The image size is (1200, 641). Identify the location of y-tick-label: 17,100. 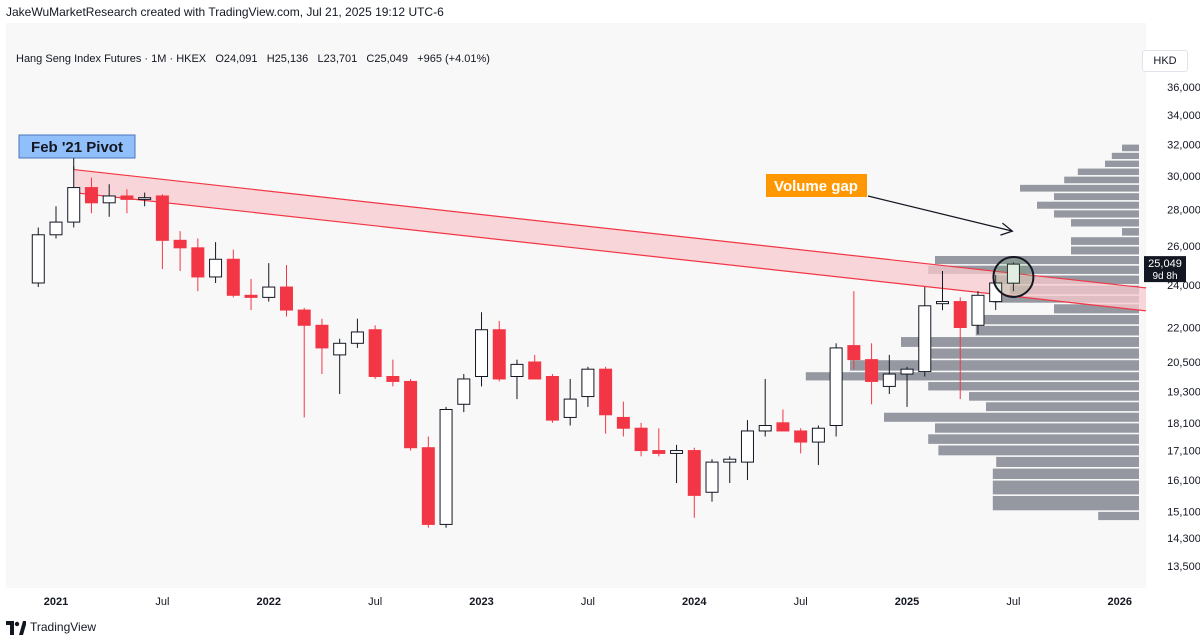
(1183, 452).